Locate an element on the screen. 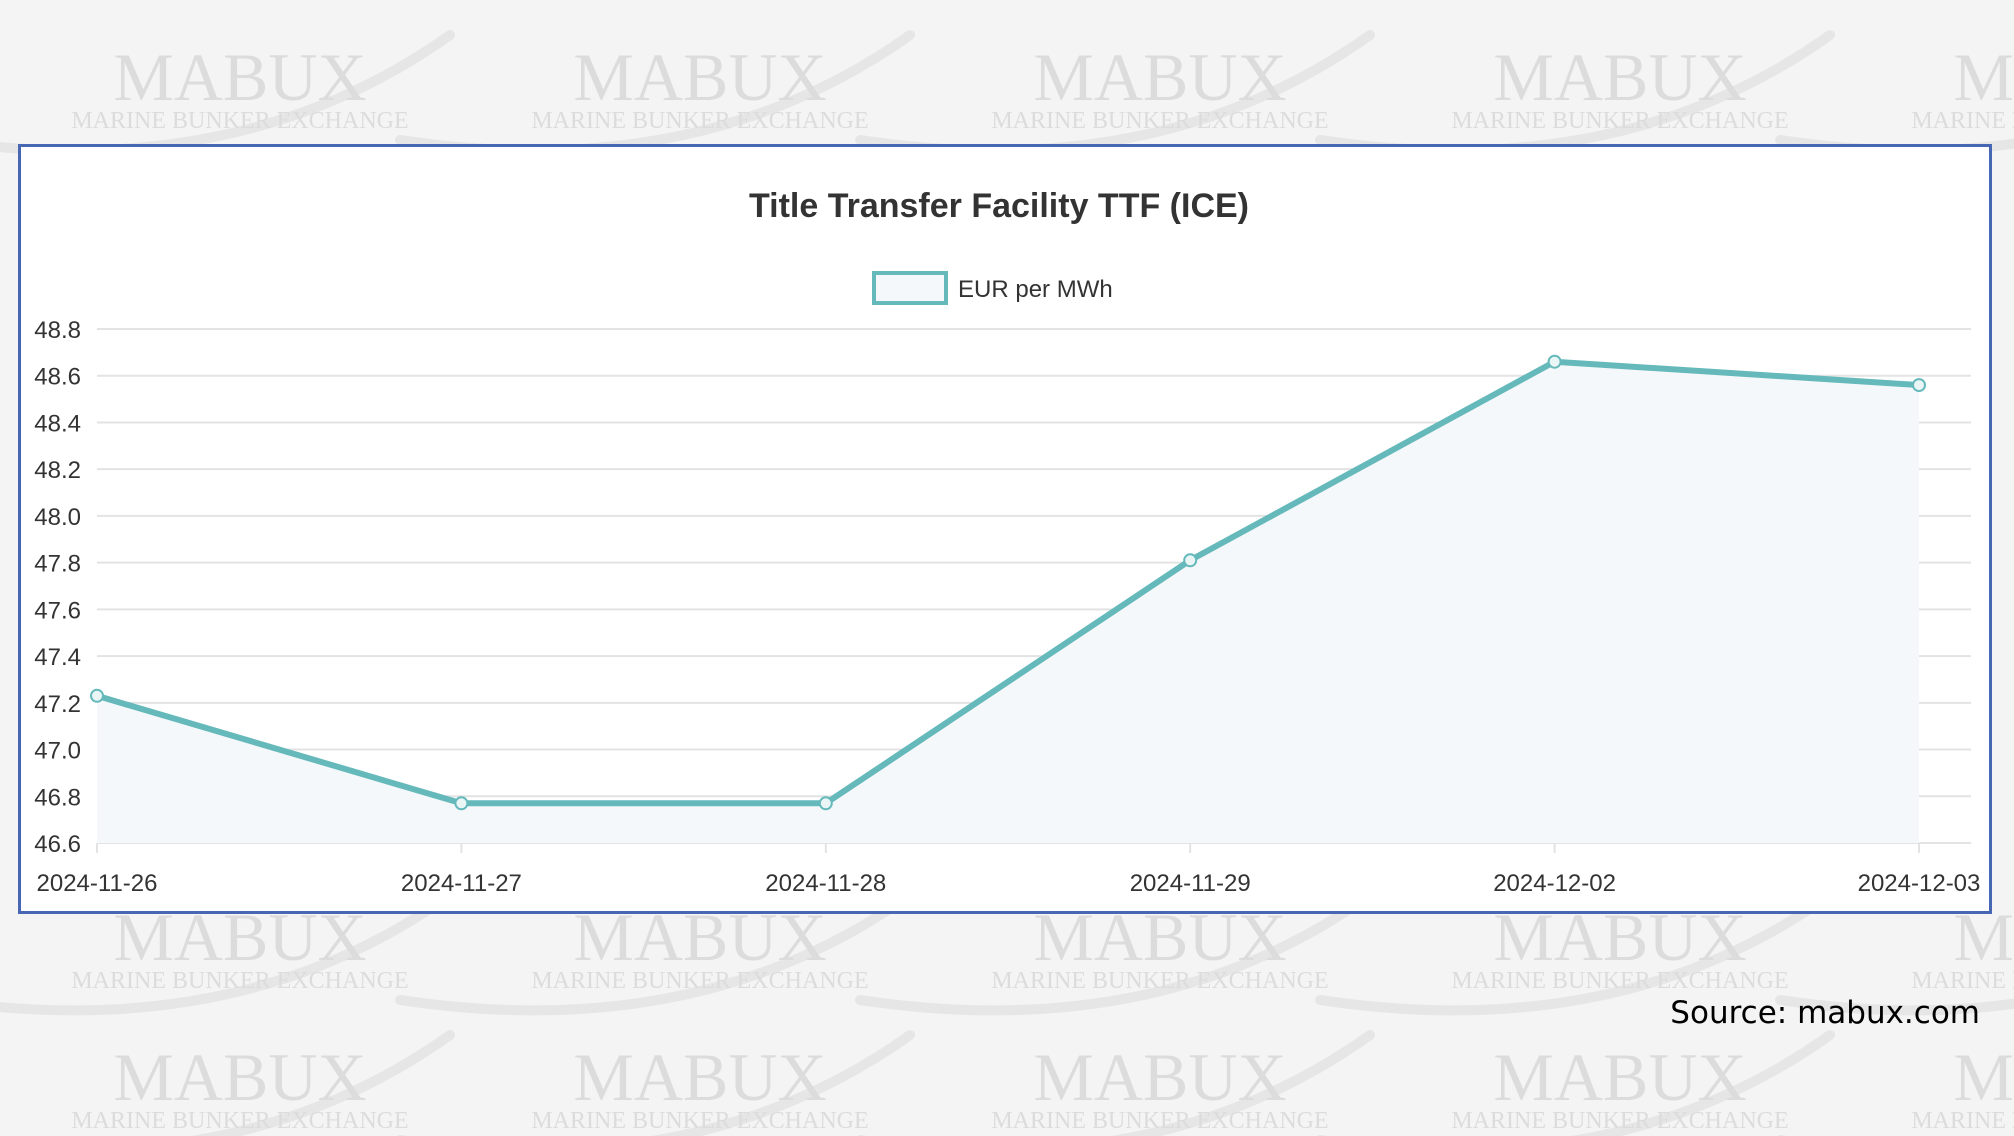 Image resolution: width=2014 pixels, height=1136 pixels. y-tick-label: 47.4 is located at coordinates (57, 657).